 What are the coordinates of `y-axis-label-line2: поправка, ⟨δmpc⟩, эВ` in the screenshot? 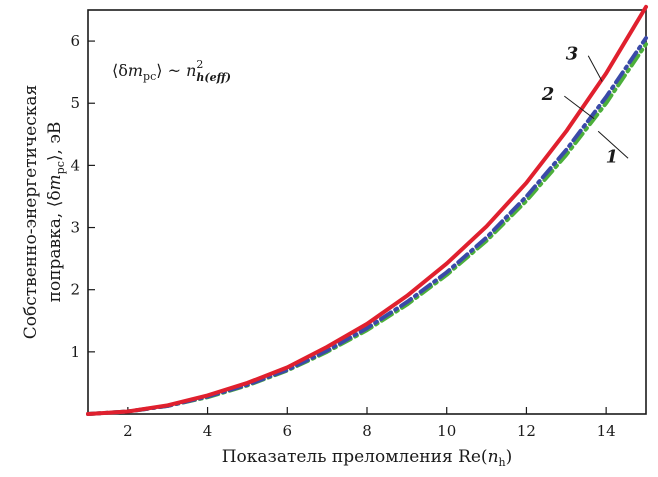 It's located at (56, 212).